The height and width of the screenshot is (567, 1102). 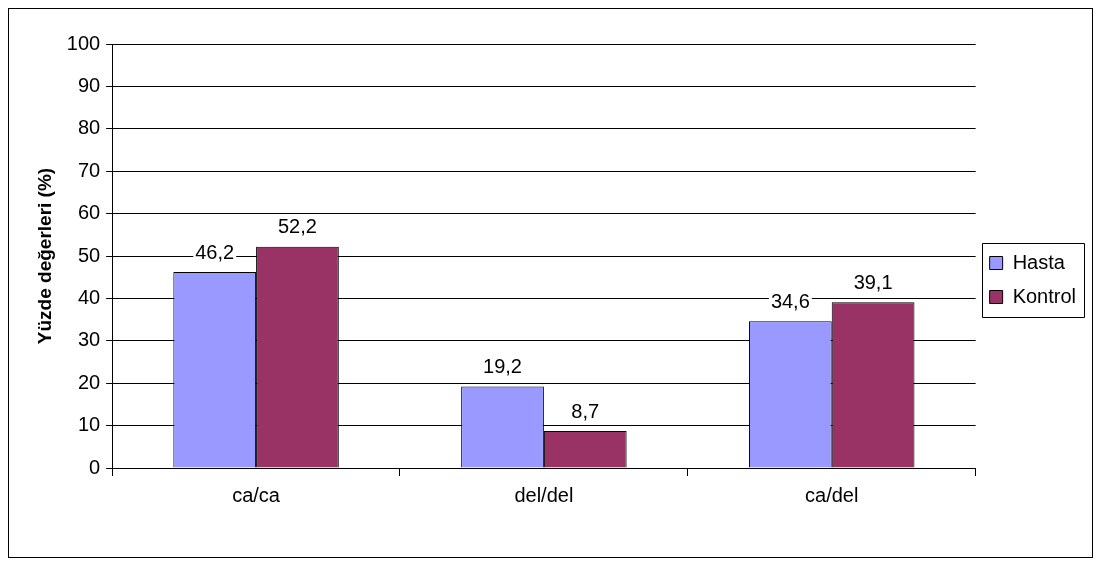 I want to click on y-tick-label: 70, so click(x=89, y=169).